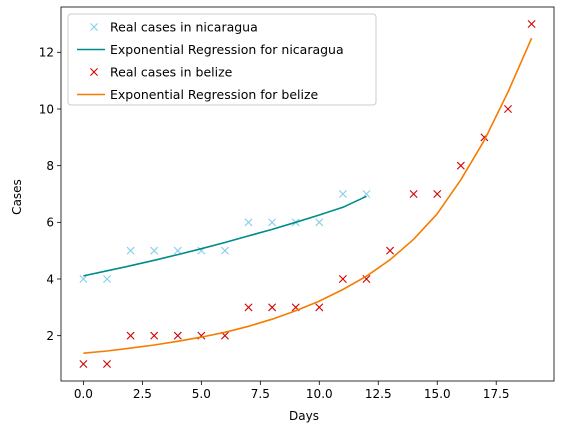 The height and width of the screenshot is (432, 562). I want to click on x-tick-label: 15.0, so click(437, 394).